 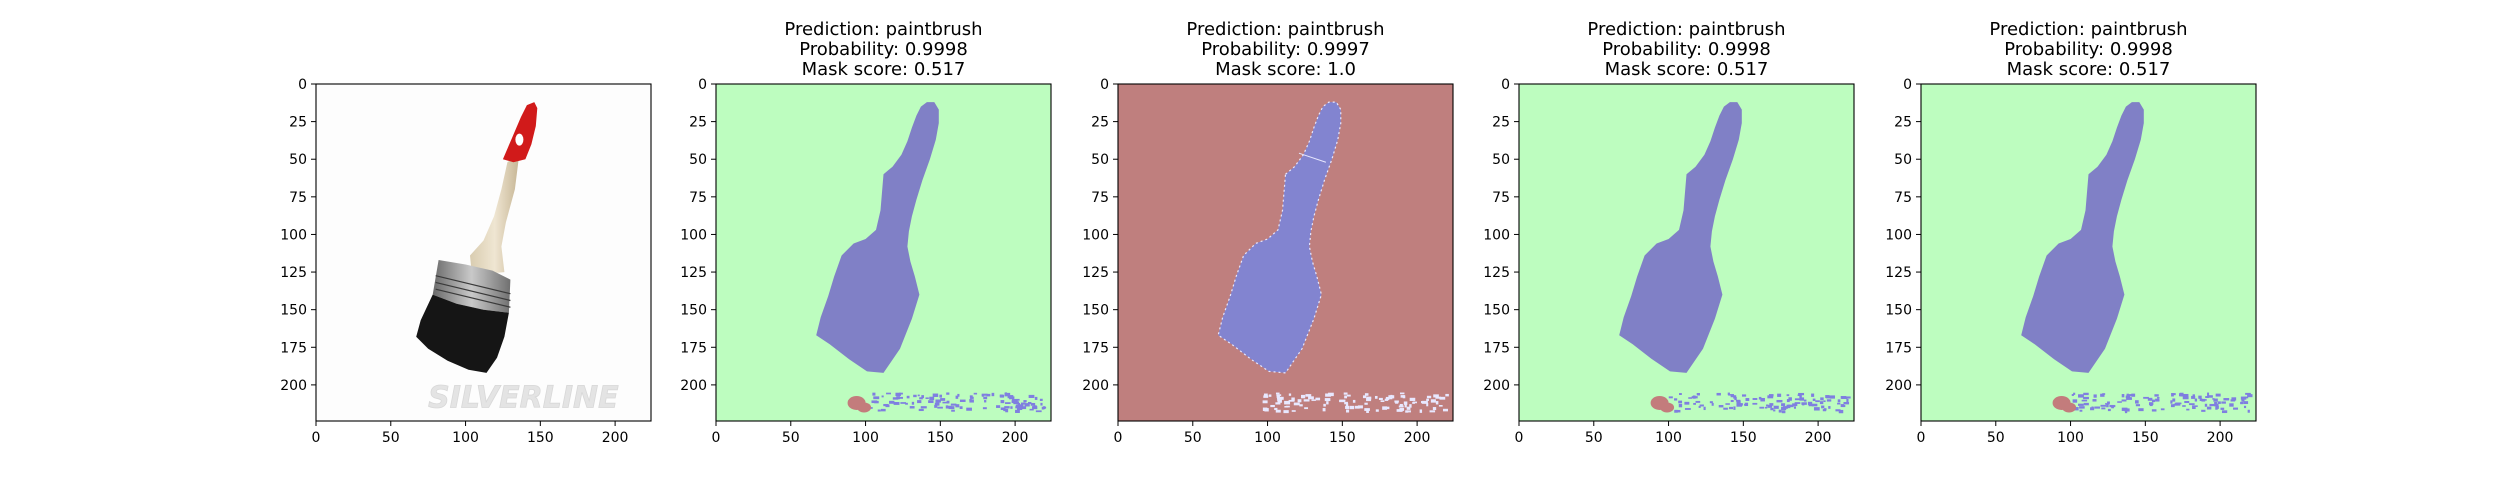 I want to click on image-area: SILVERLINE, so click(x=483, y=252).